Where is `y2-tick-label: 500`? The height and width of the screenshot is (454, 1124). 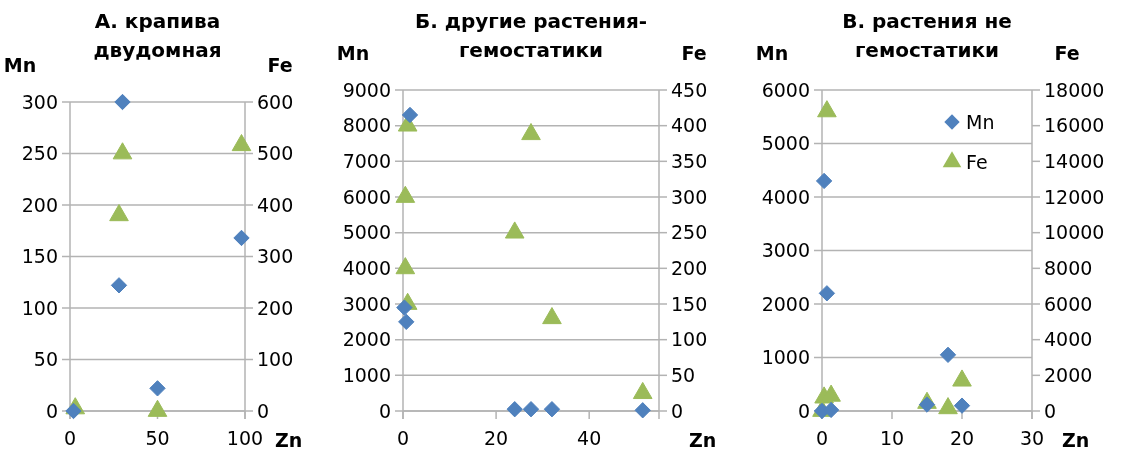 y2-tick-label: 500 is located at coordinates (275, 153).